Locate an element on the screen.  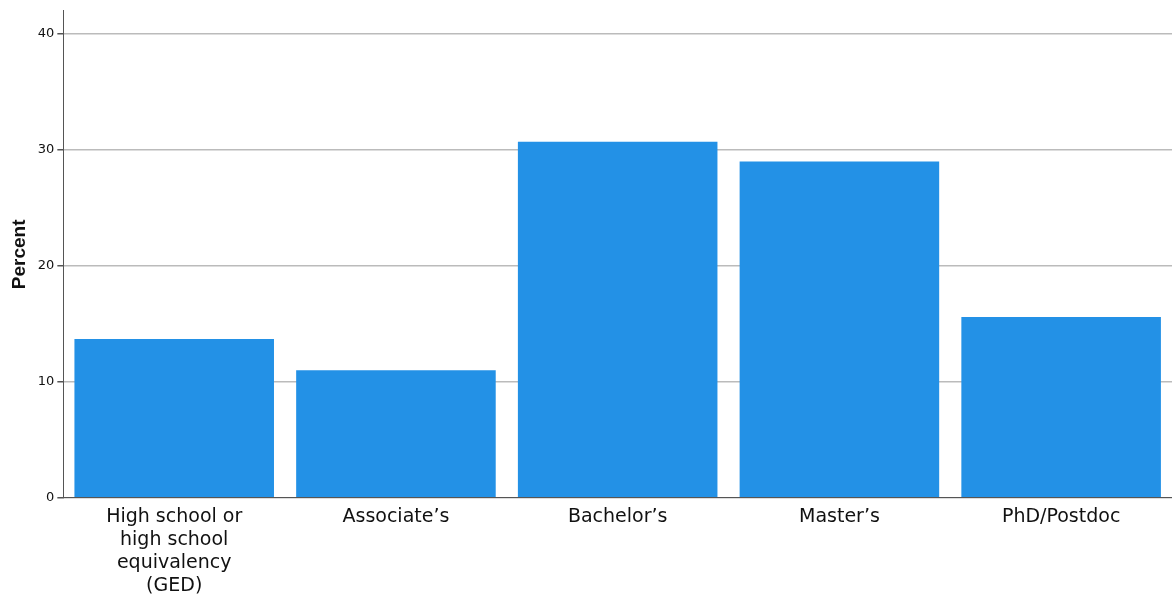
x-tick-label: Associate’s is located at coordinates (396, 515).